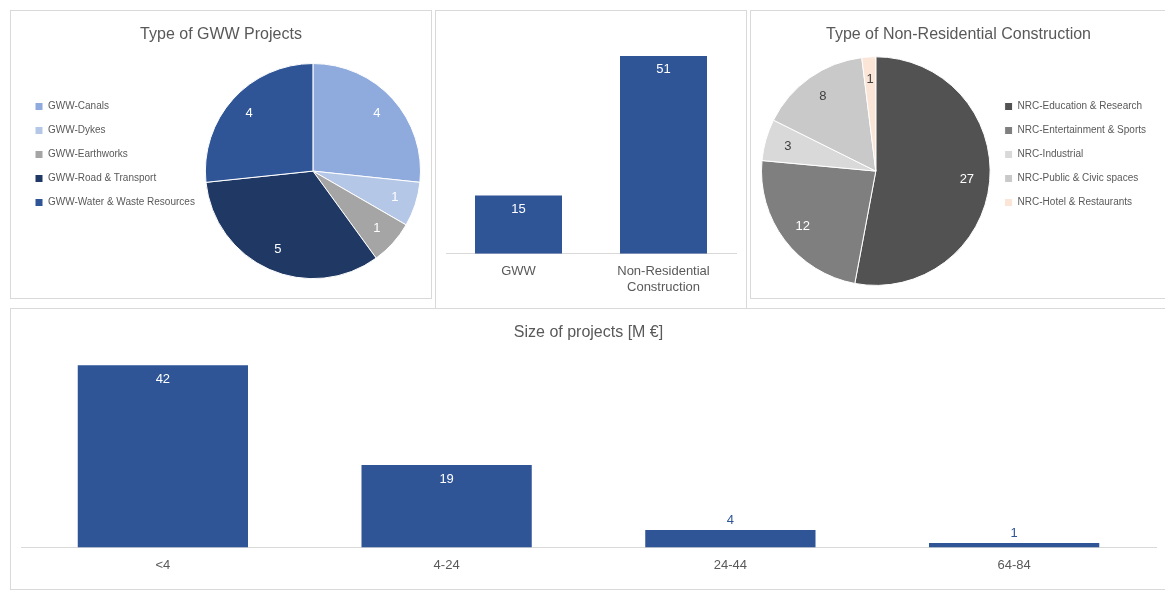  Describe the element at coordinates (518, 209) in the screenshot. I see `data-label: 15` at that location.